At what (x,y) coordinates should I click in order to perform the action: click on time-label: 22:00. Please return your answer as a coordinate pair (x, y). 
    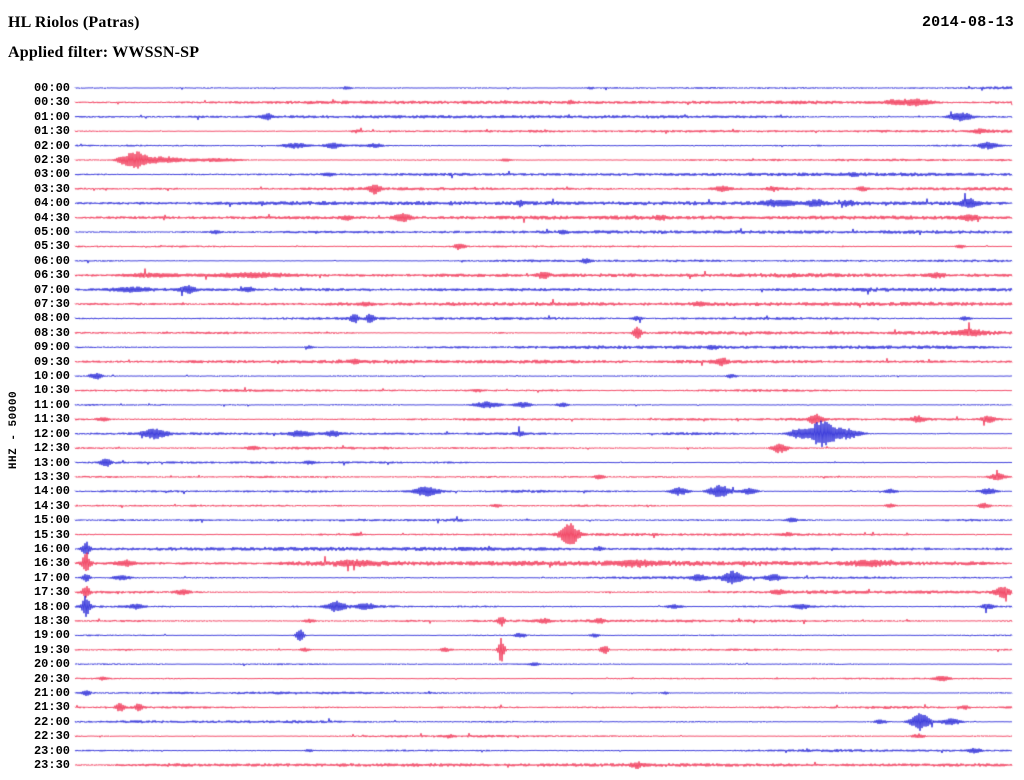
    Looking at the image, I should click on (51, 721).